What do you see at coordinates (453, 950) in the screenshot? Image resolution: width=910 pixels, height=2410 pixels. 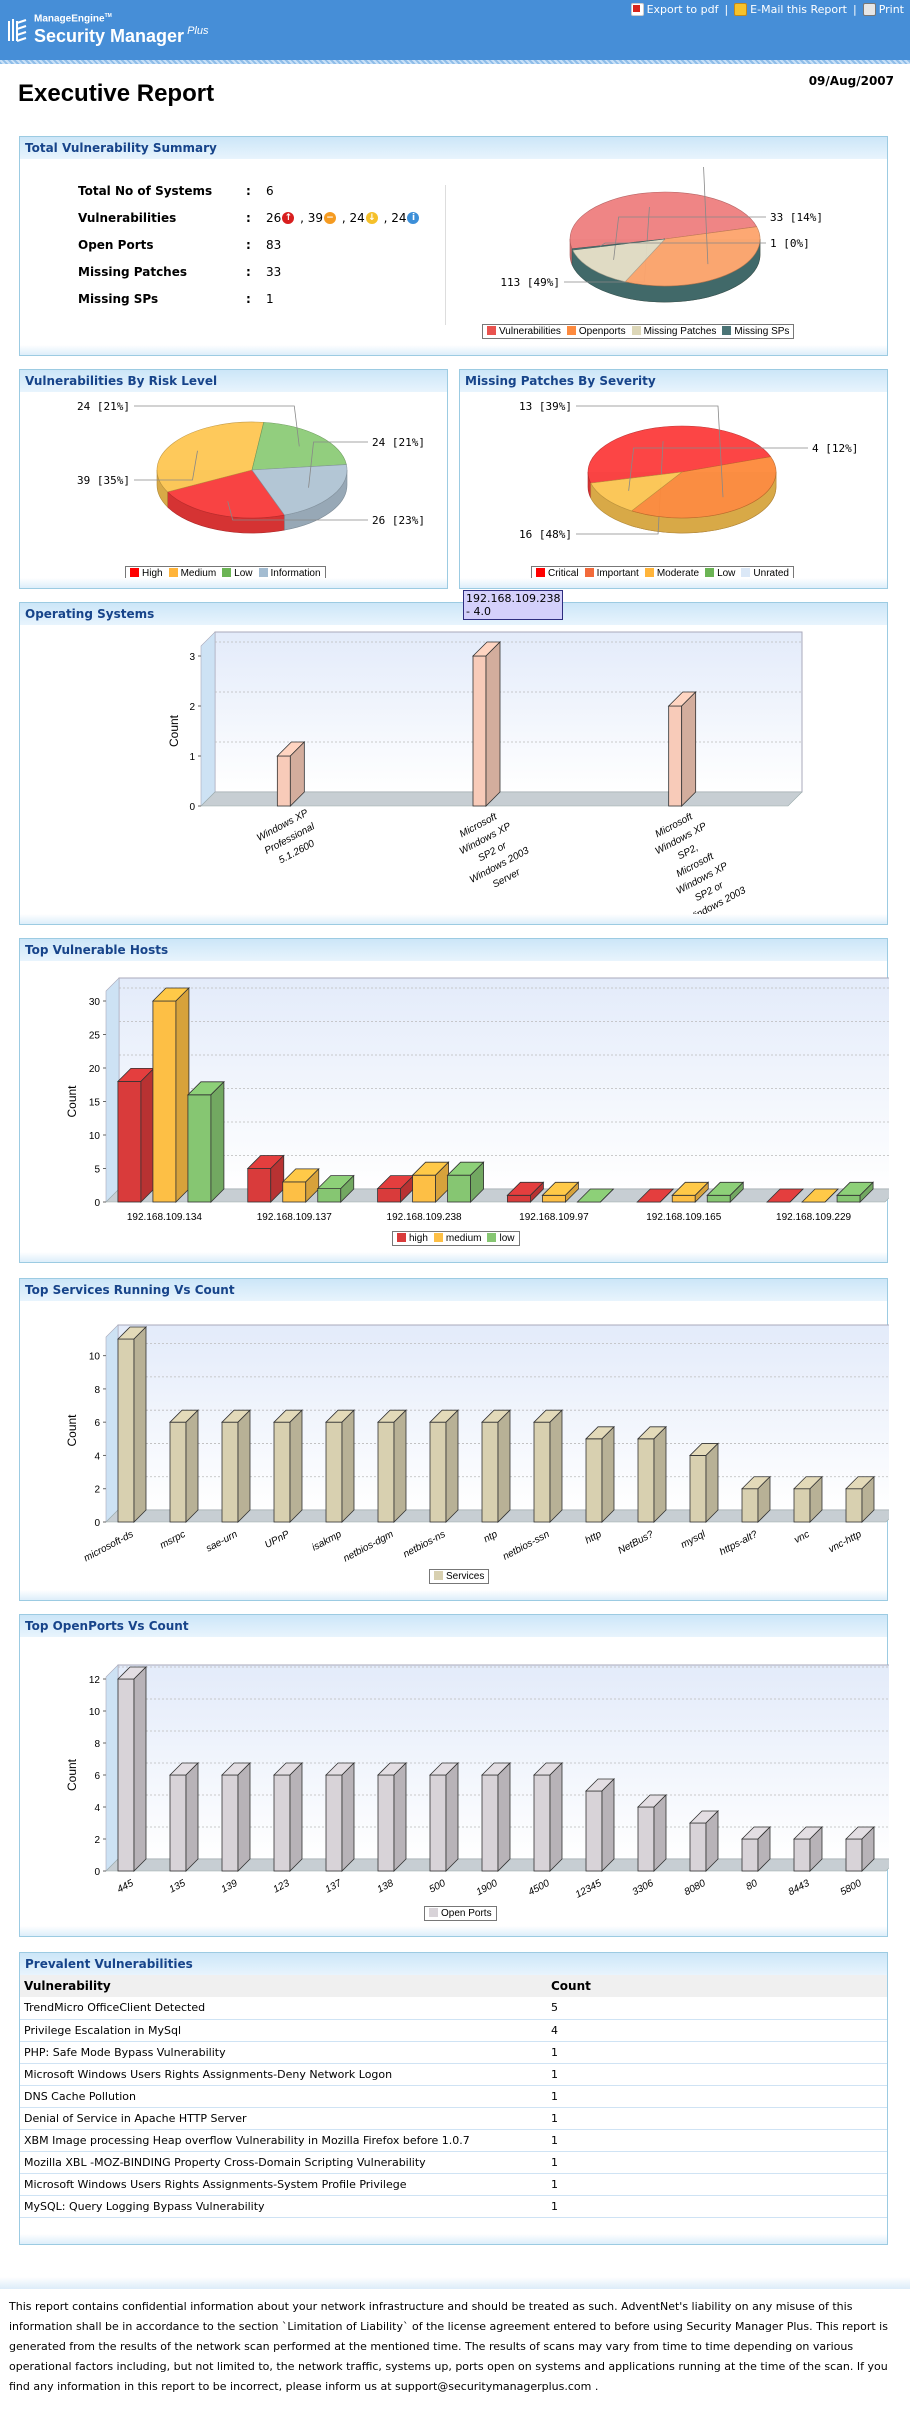 I see `panel-title: Top Vulnerable Hosts` at bounding box center [453, 950].